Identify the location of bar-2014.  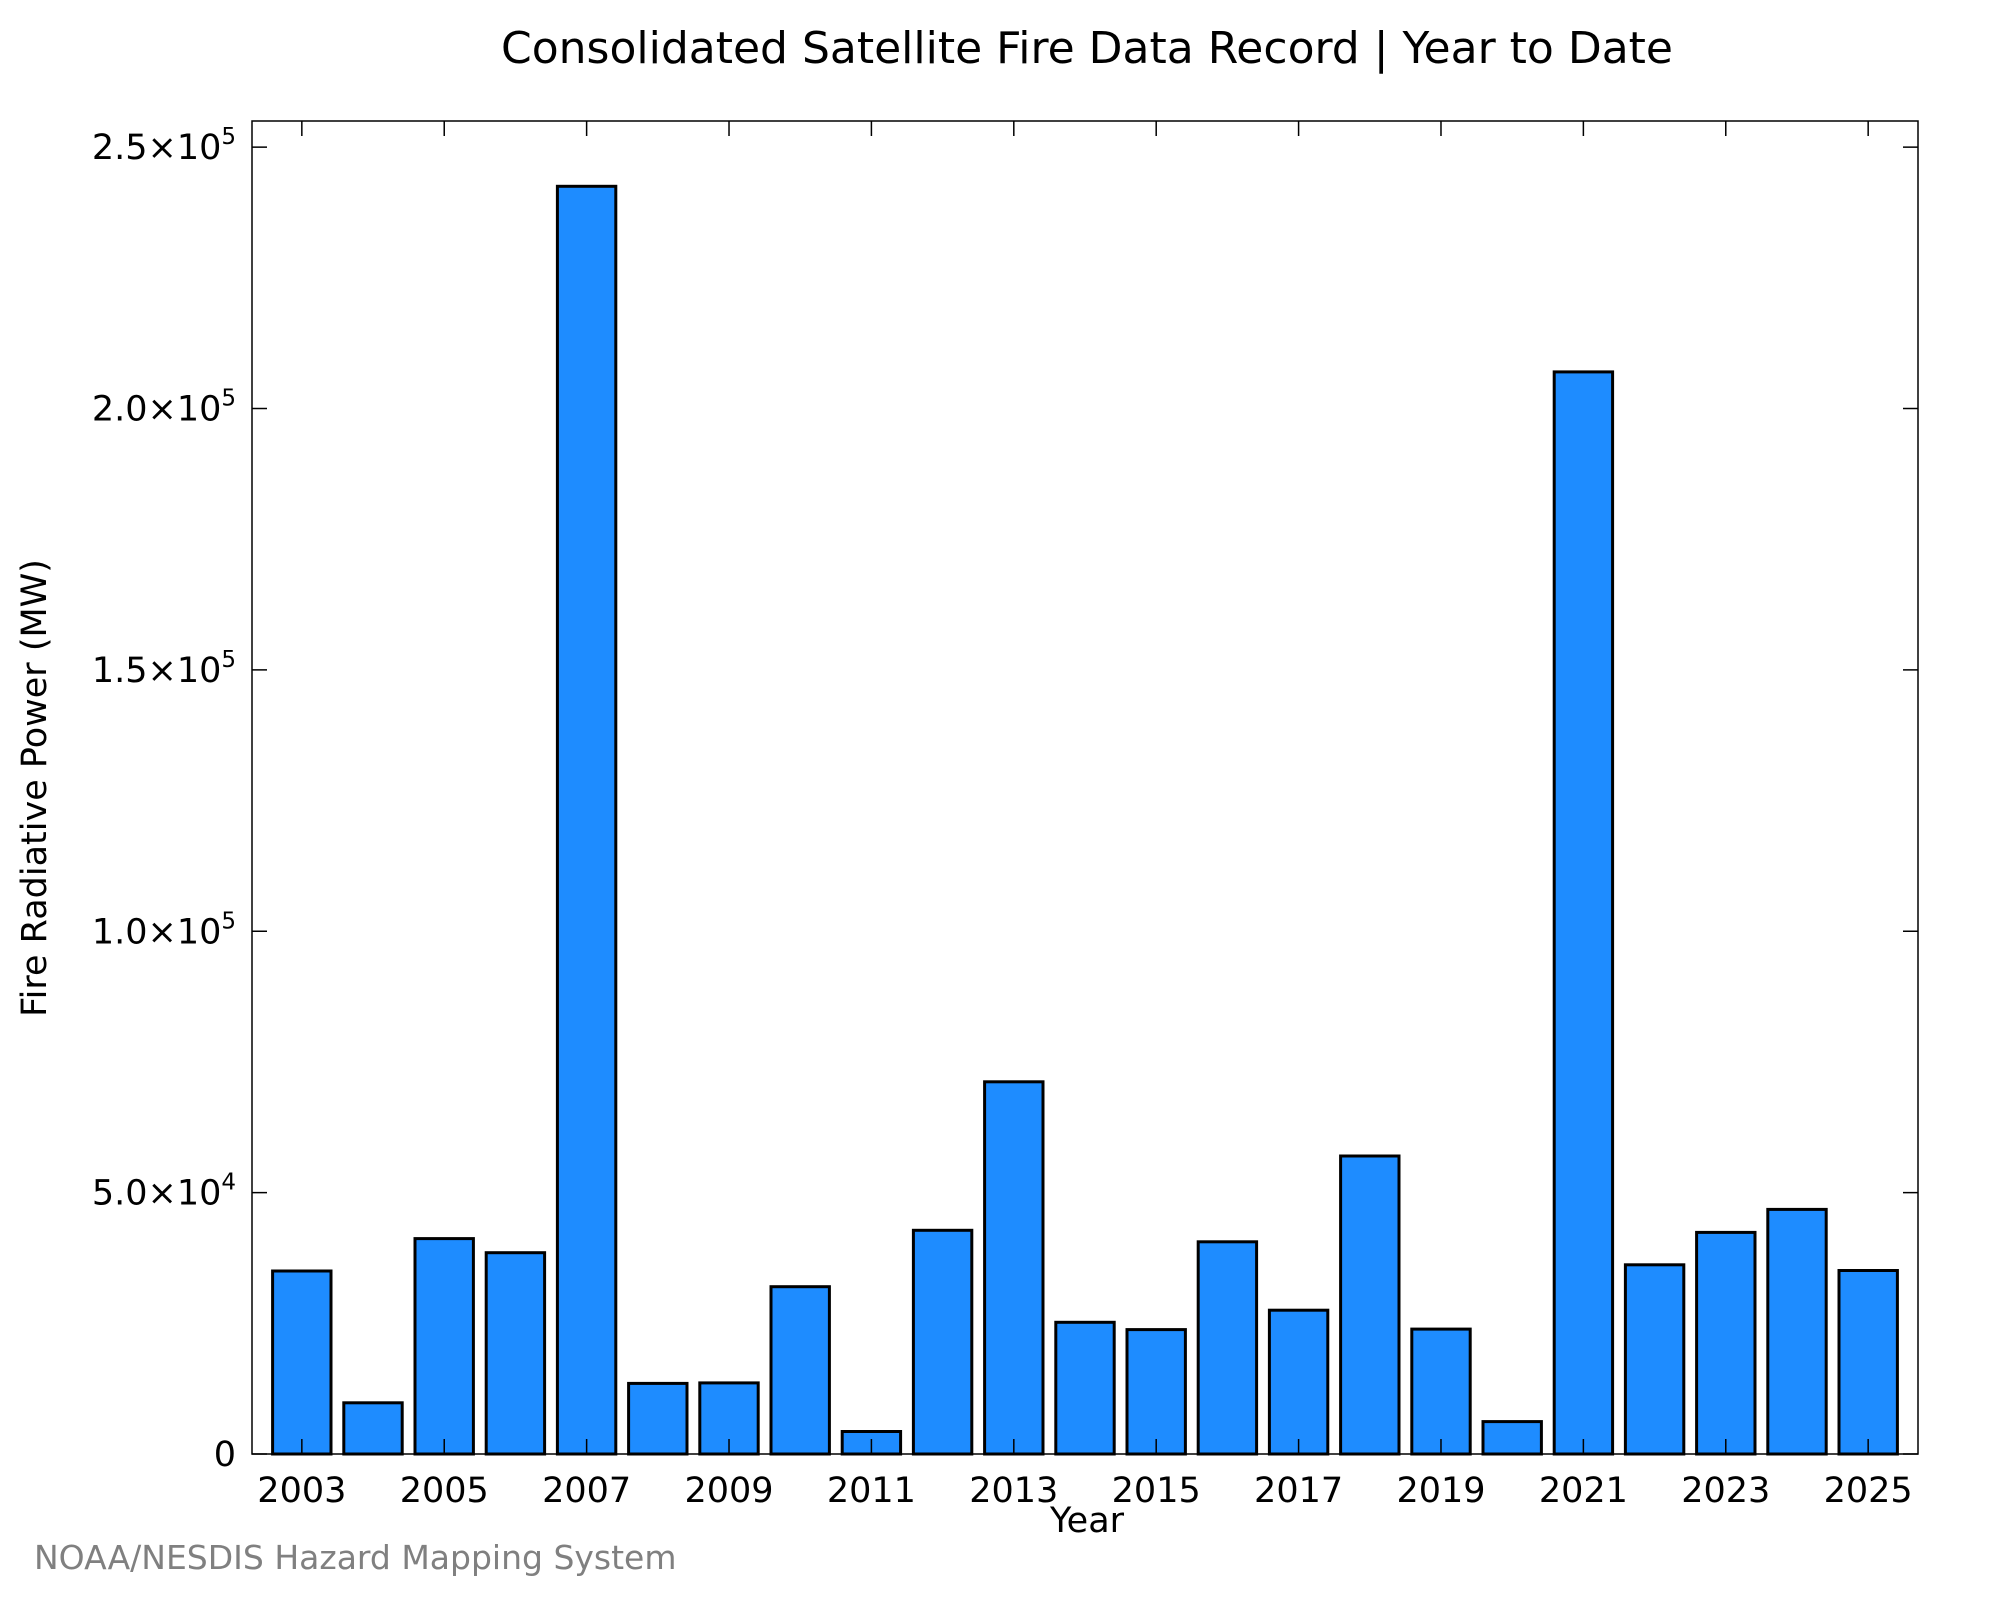
(1085, 1388).